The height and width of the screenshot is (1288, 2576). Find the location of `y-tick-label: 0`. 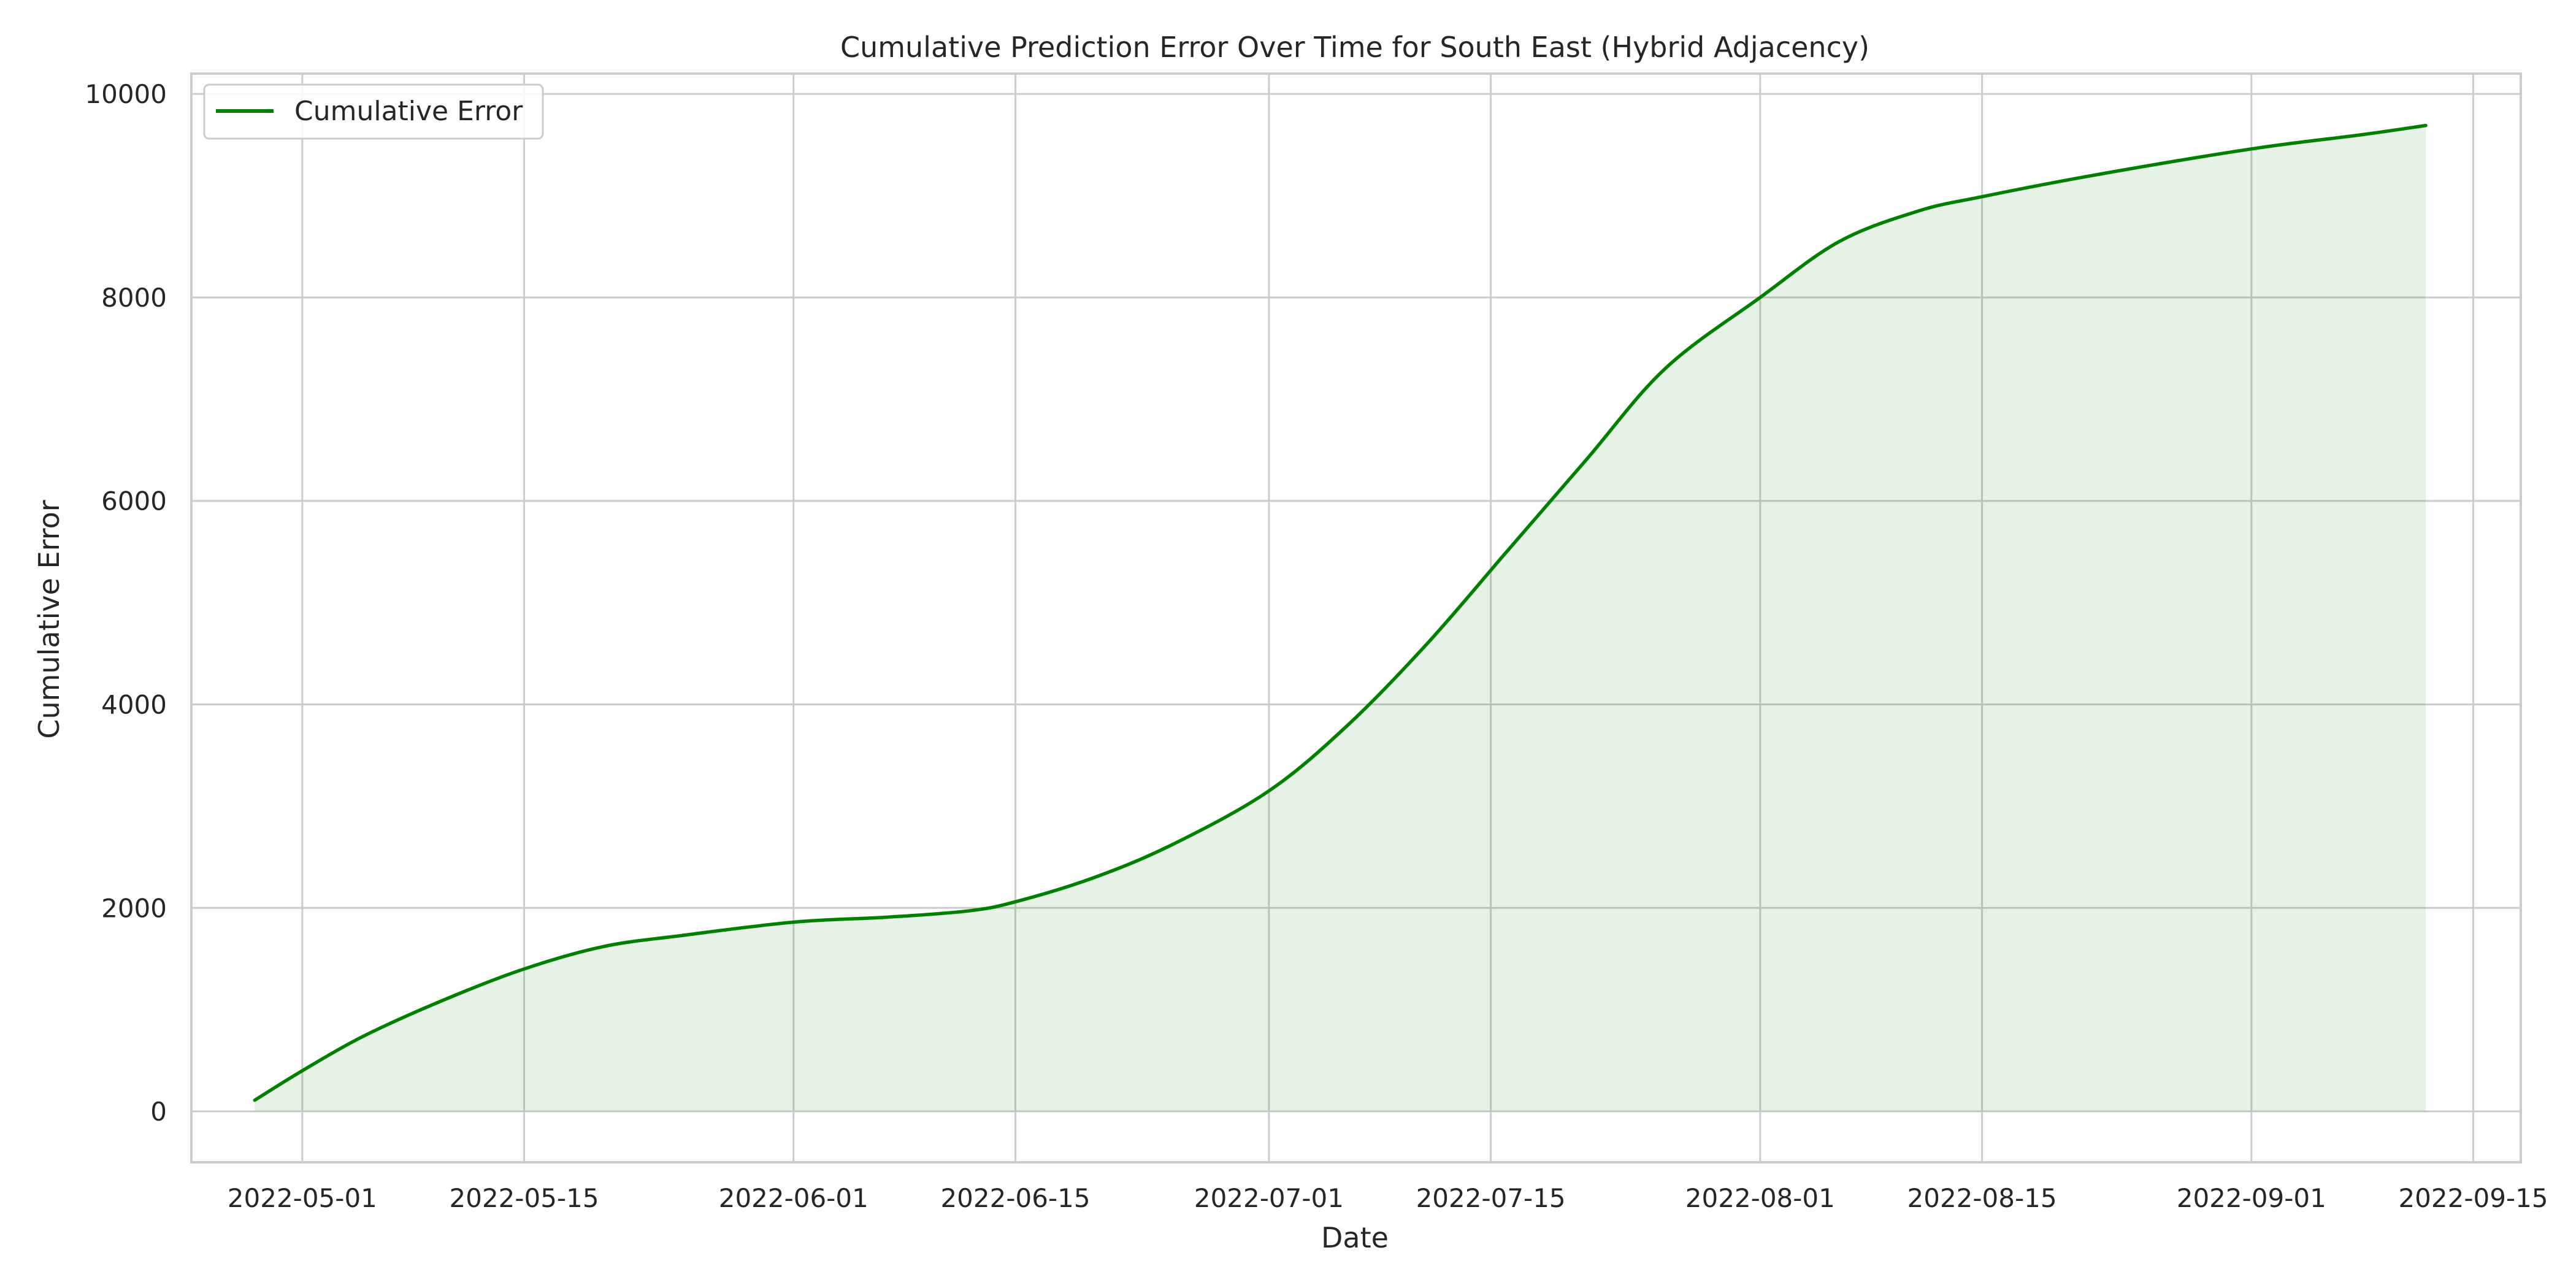

y-tick-label: 0 is located at coordinates (158, 1112).